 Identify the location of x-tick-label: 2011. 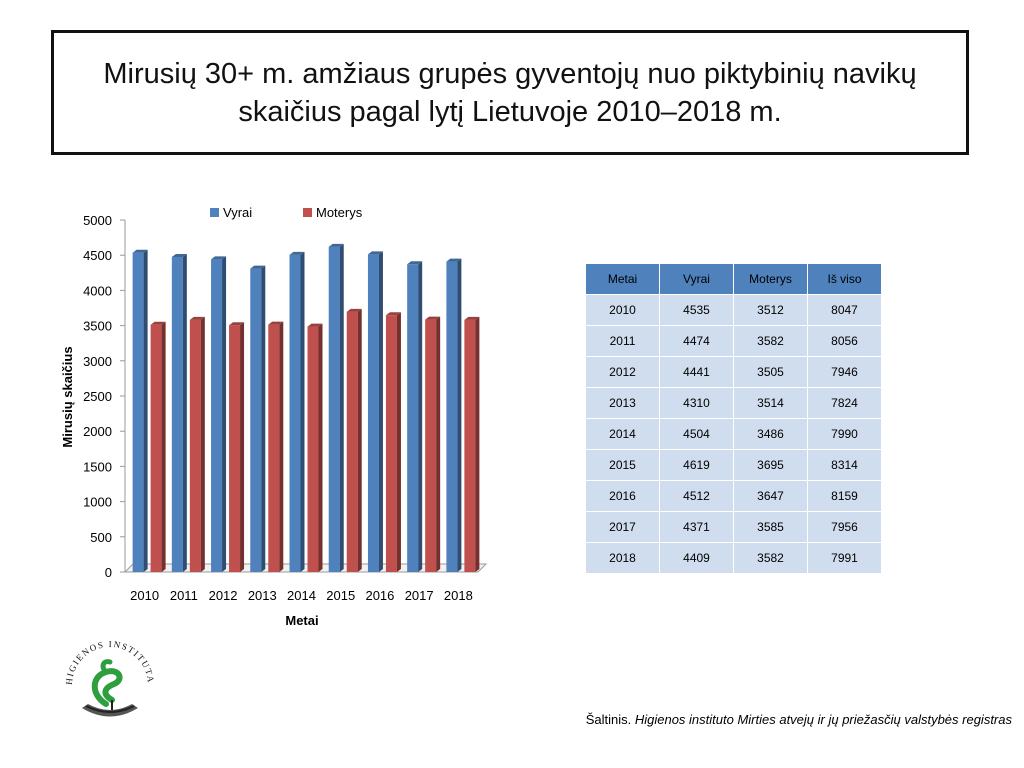
(184, 595).